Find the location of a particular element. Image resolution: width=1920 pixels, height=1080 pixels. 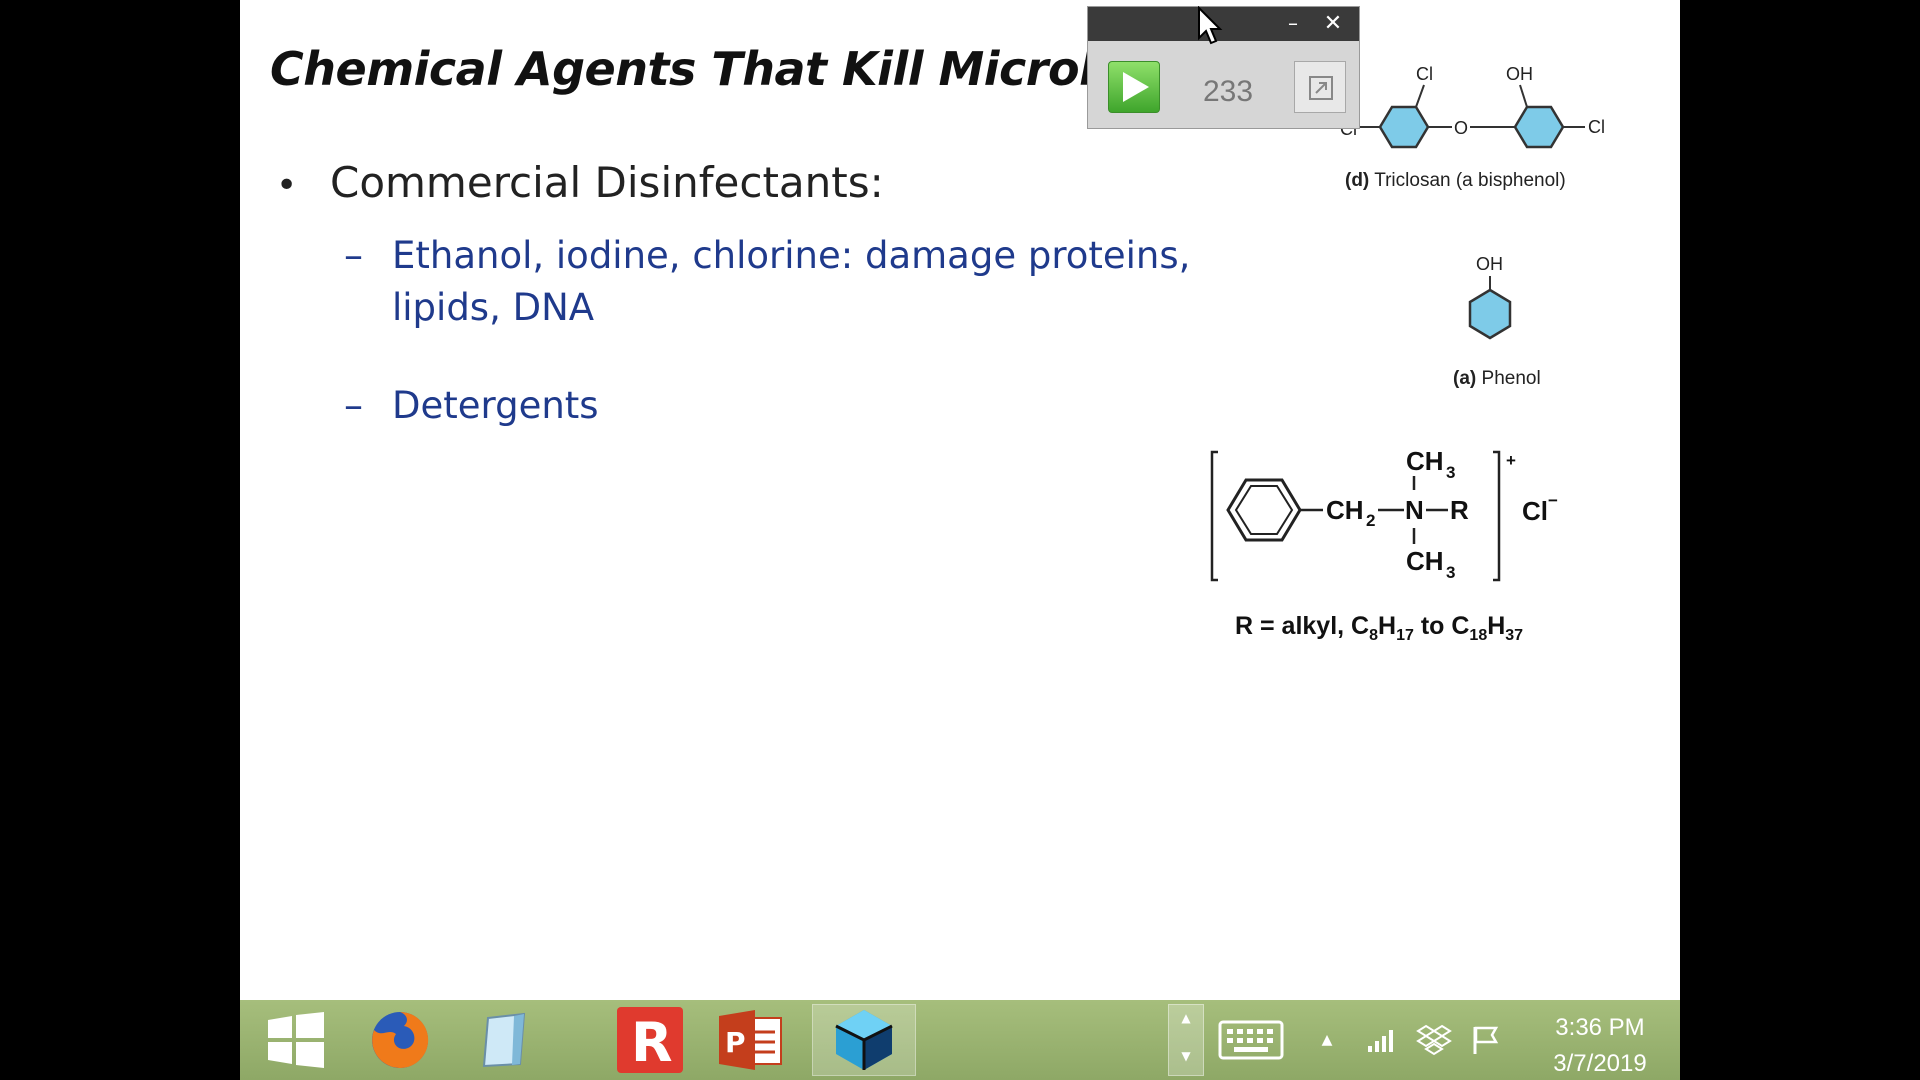

phenol-oh: OH is located at coordinates (1489, 264).